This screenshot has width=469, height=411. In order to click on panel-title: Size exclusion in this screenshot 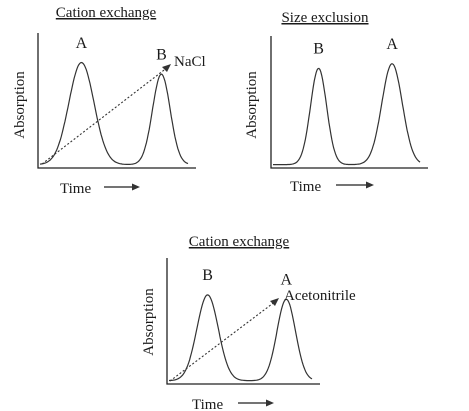, I will do `click(325, 18)`.